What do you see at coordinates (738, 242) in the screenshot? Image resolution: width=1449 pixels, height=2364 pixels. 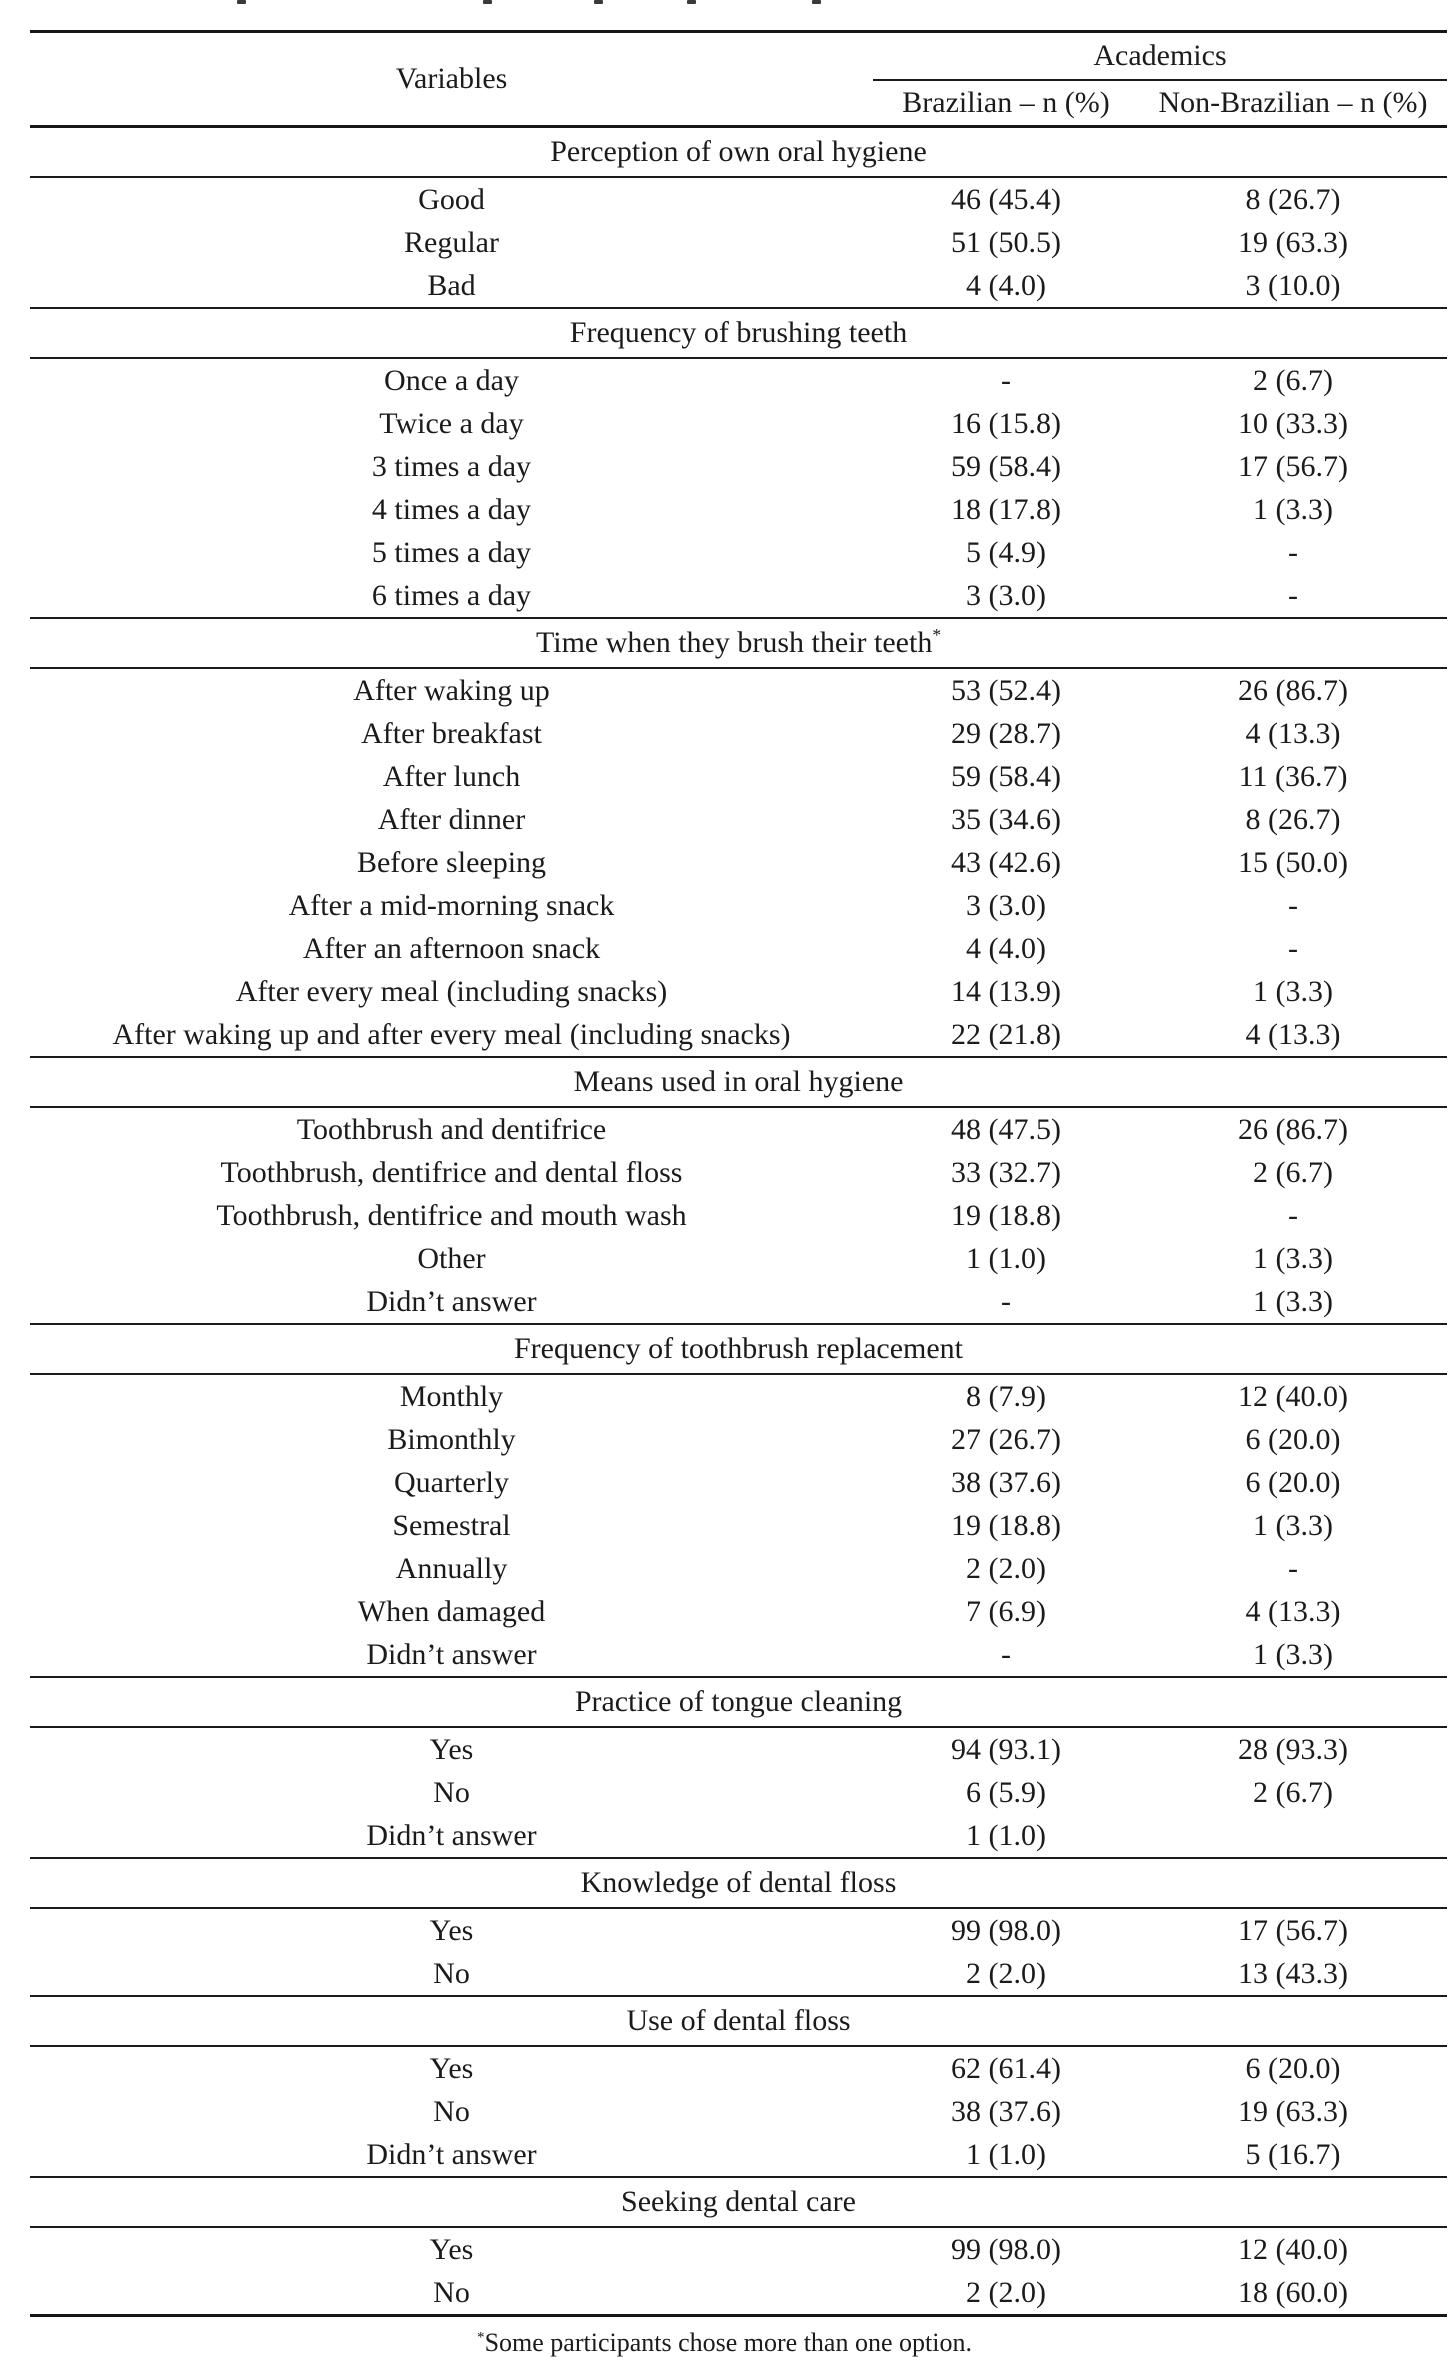 I see `table-row: Regular 51 (50.5) 19 (63.3)` at bounding box center [738, 242].